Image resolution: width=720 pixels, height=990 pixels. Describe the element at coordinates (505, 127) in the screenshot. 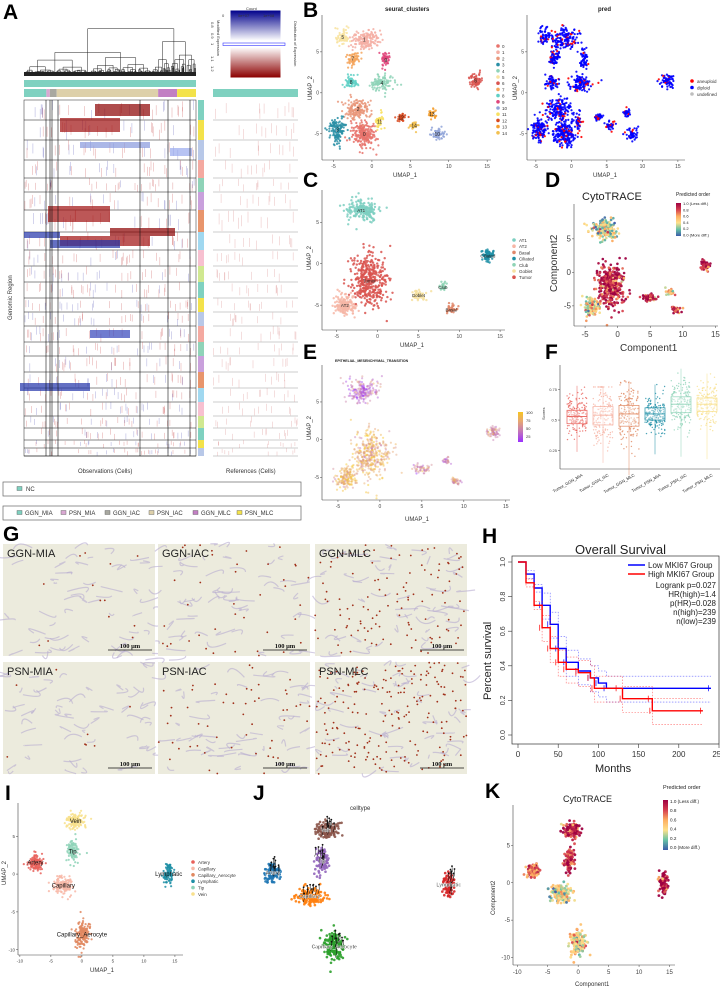

I see `legend-label-13: 13` at that location.